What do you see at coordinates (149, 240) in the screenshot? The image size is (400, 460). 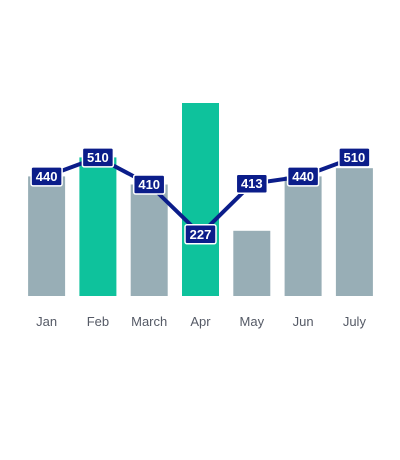 I see `bar-march` at bounding box center [149, 240].